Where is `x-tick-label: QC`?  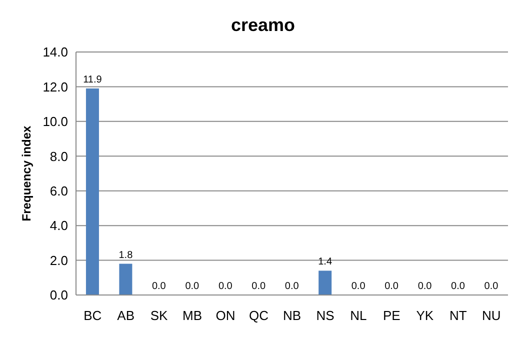 x-tick-label: QC is located at coordinates (259, 316).